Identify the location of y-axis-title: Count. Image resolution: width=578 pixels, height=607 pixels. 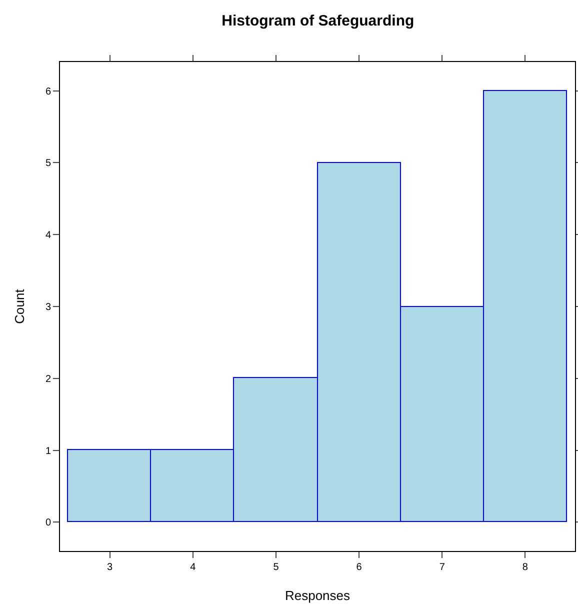
(19, 306).